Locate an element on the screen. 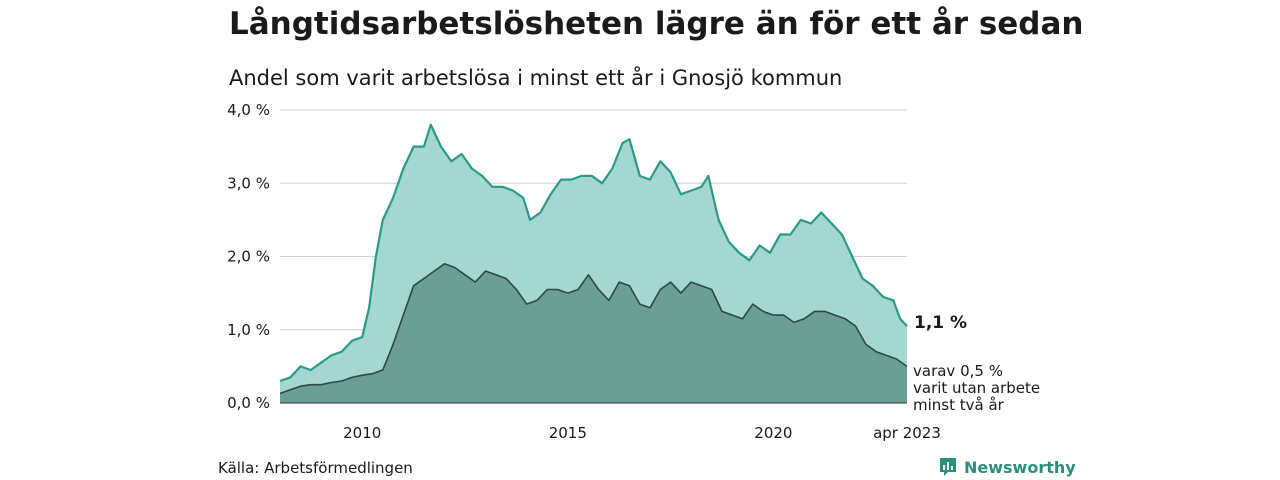 The width and height of the screenshot is (1280, 480). end-label-long: varav 0,5 % is located at coordinates (958, 371).